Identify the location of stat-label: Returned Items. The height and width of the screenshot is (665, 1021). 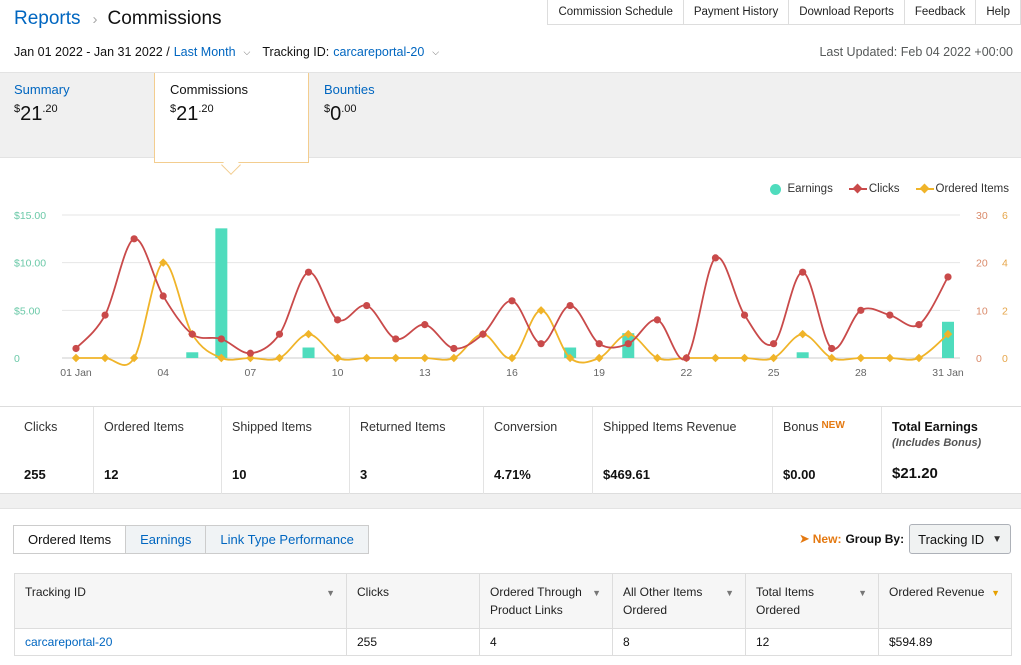
(403, 427).